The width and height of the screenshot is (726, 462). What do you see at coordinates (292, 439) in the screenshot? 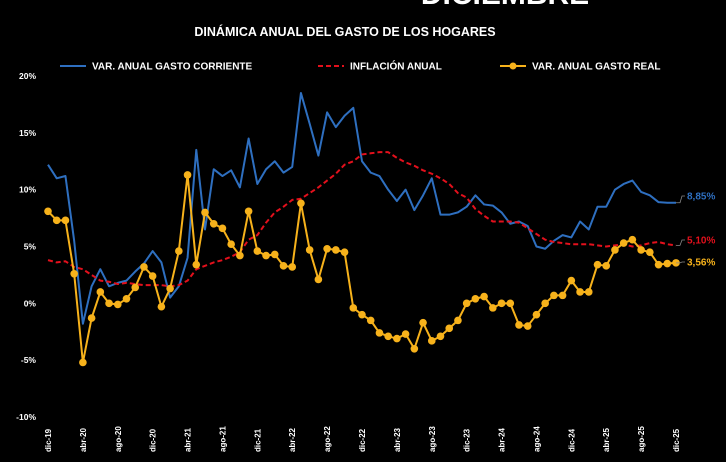
I see `x-tick-label: abr-22` at bounding box center [292, 439].